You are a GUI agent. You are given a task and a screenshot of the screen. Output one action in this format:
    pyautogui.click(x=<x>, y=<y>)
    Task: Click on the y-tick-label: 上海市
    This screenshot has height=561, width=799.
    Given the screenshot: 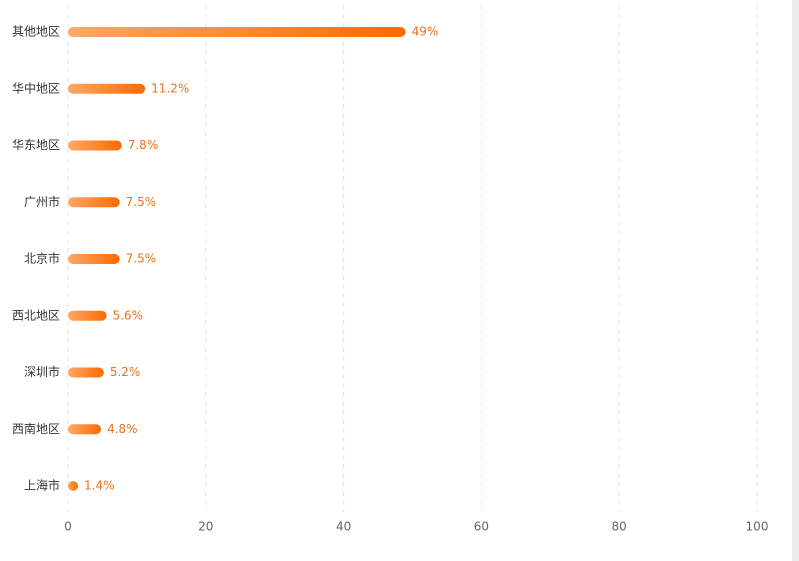 What is the action you would take?
    pyautogui.click(x=42, y=485)
    